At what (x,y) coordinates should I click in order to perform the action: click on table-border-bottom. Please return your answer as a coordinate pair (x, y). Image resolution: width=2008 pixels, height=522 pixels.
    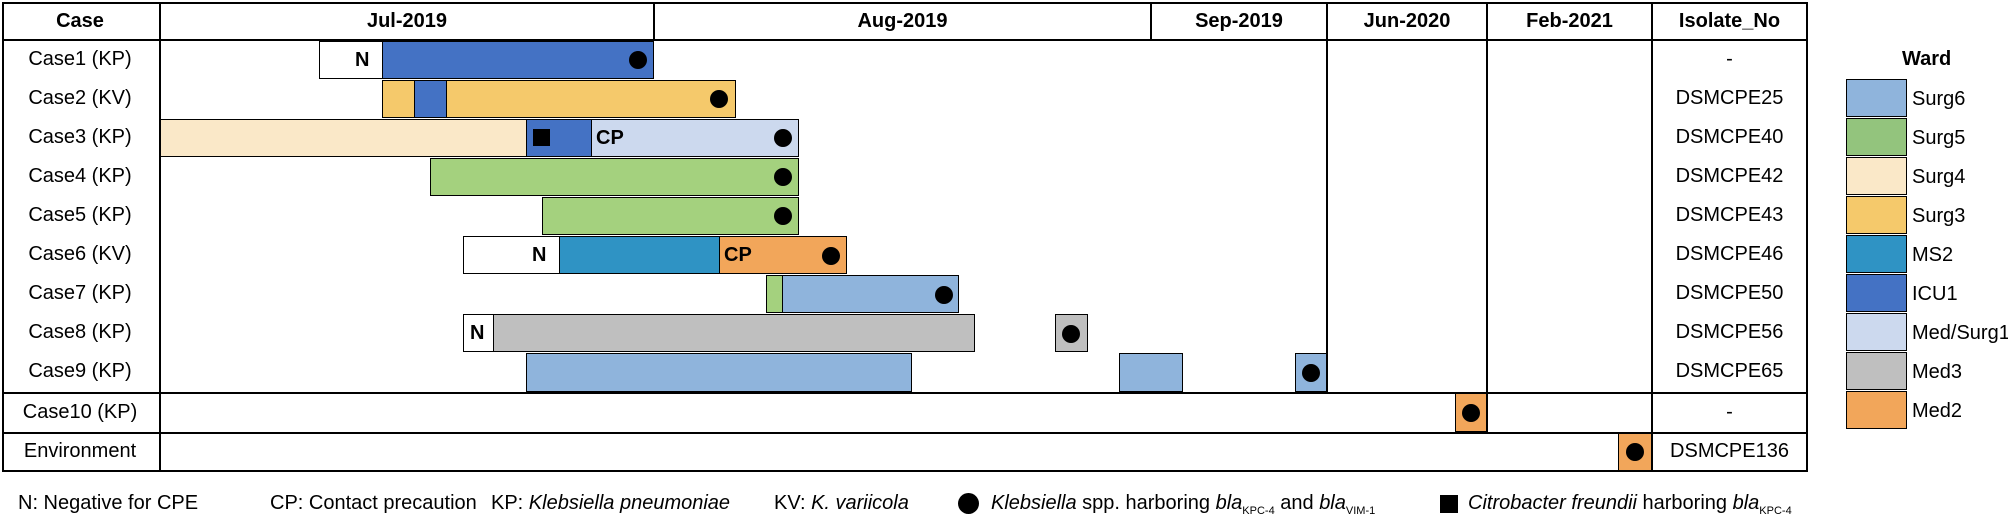
    Looking at the image, I should click on (905, 471).